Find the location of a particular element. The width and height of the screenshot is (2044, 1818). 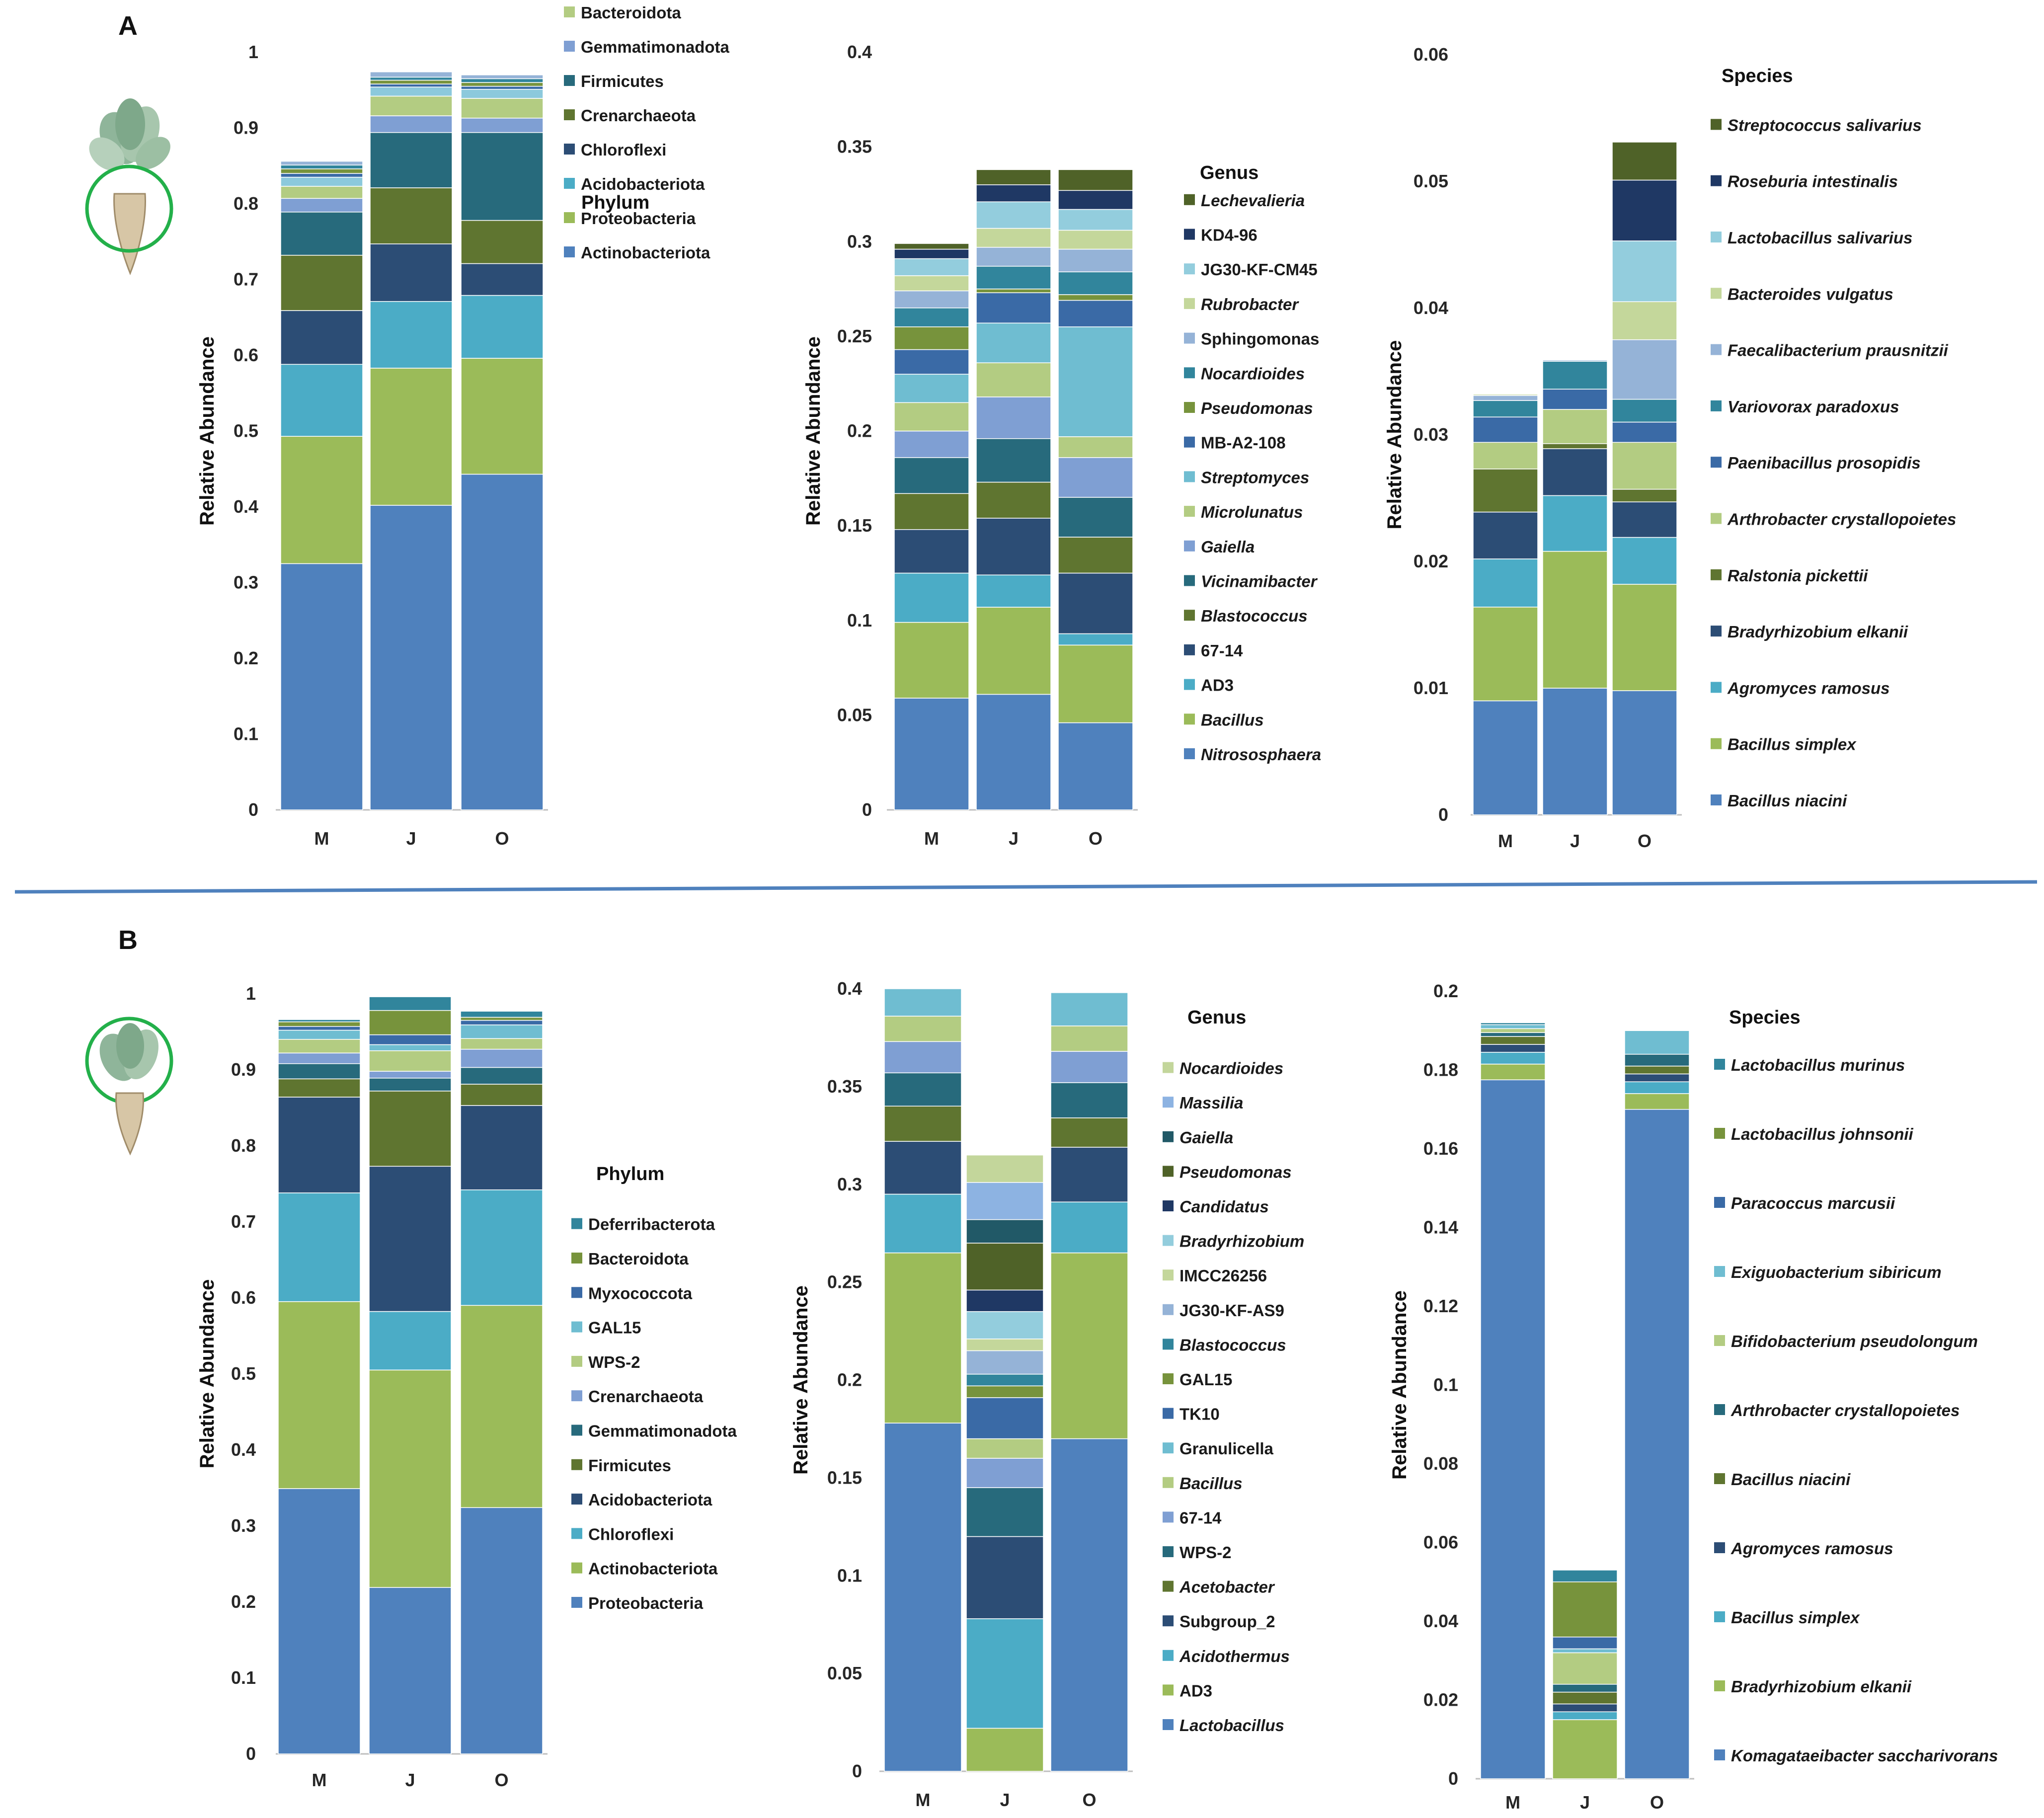

legend-item: Crenarchaeota is located at coordinates (646, 1396).